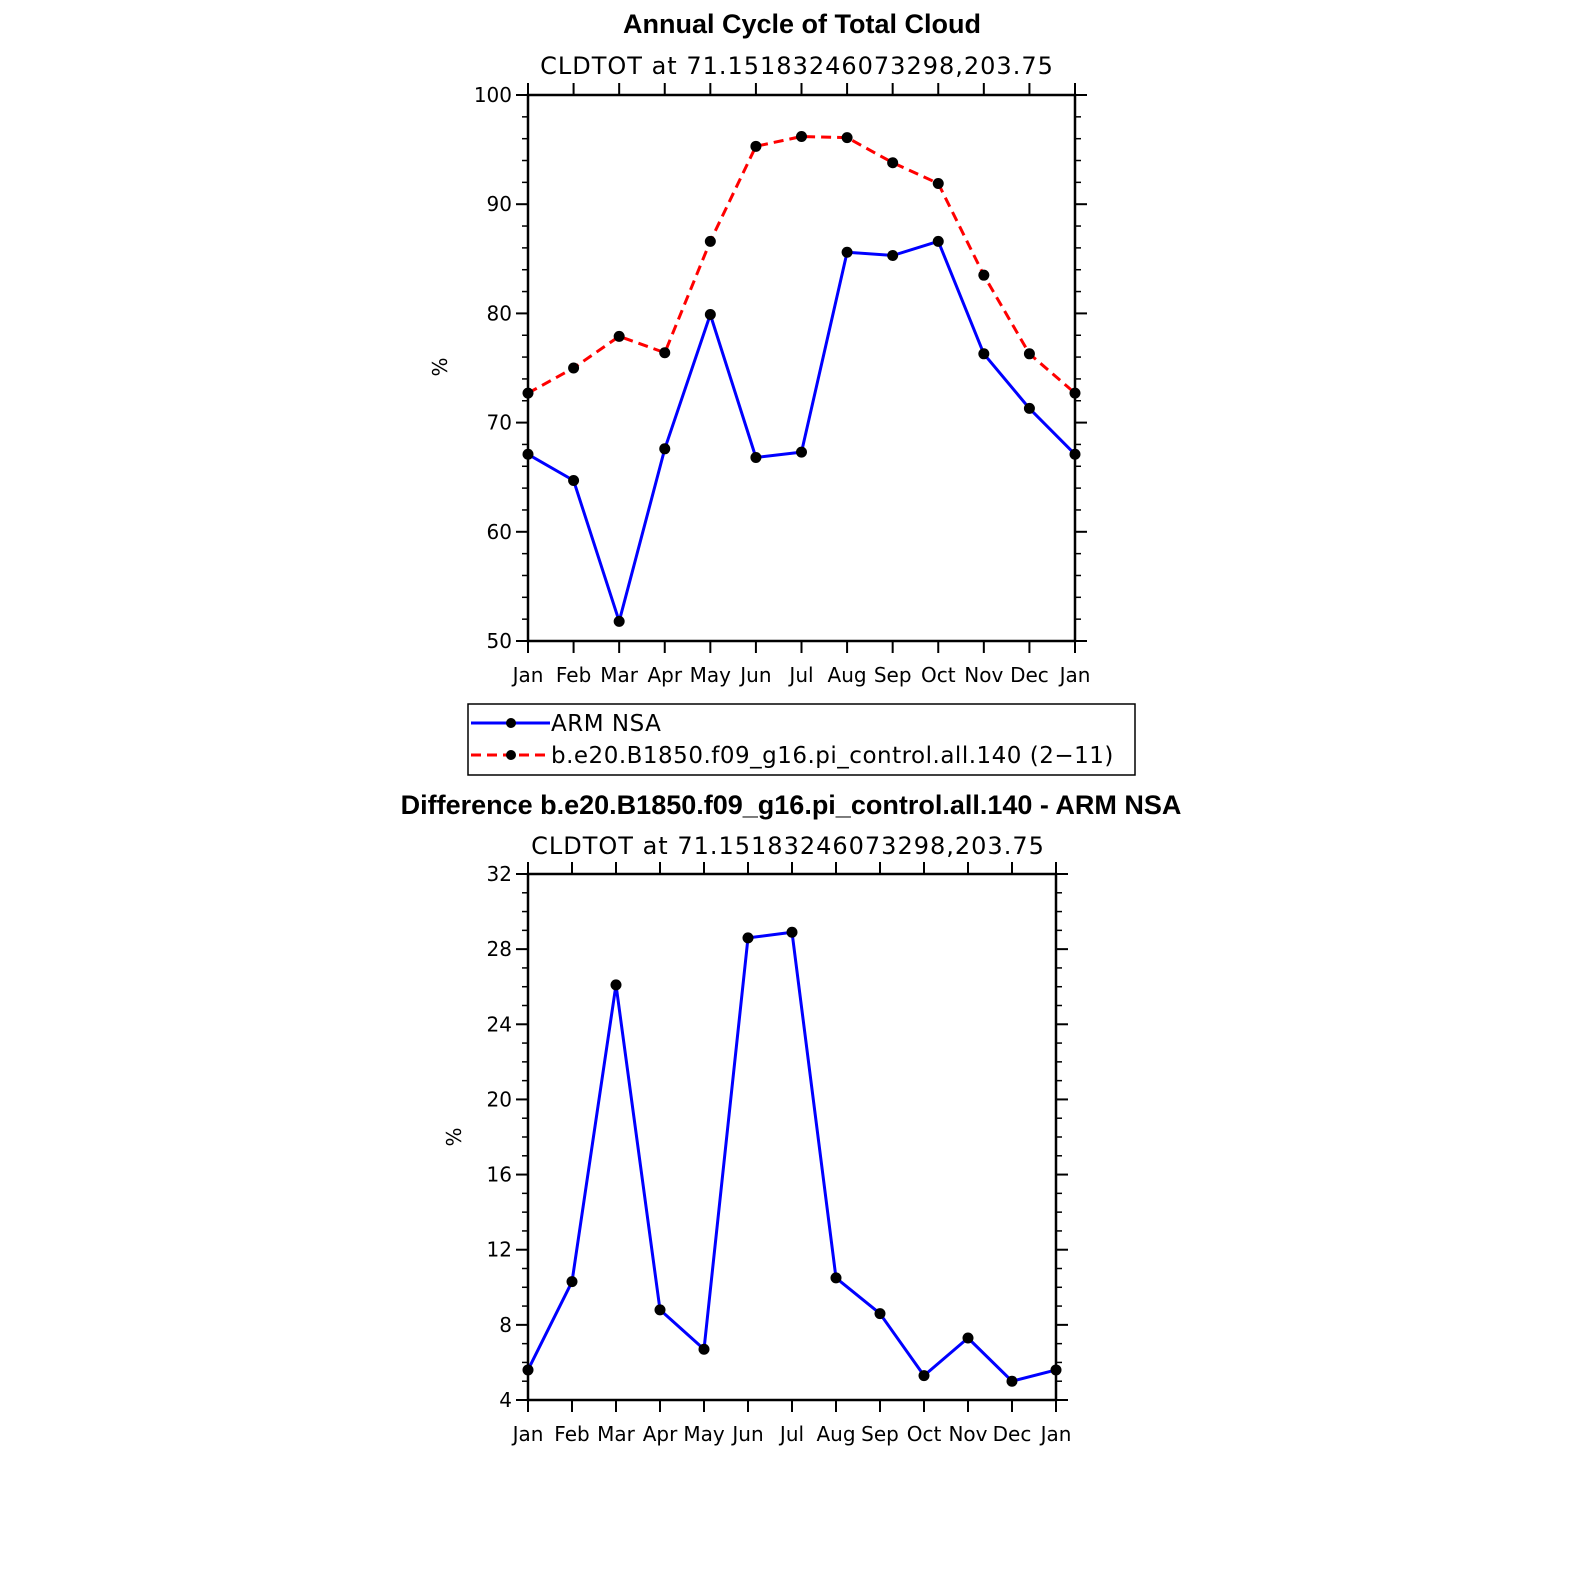 This screenshot has height=1574, width=1574. Describe the element at coordinates (499, 532) in the screenshot. I see `y-tick-label: 60` at that location.